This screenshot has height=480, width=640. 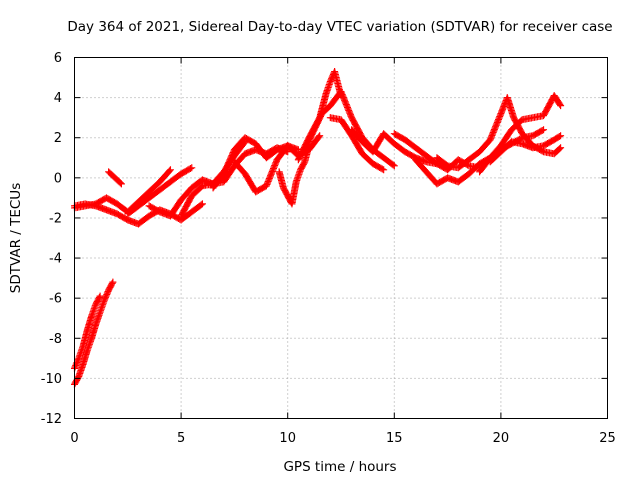 What do you see at coordinates (501, 438) in the screenshot?
I see `x-tick-label: 20` at bounding box center [501, 438].